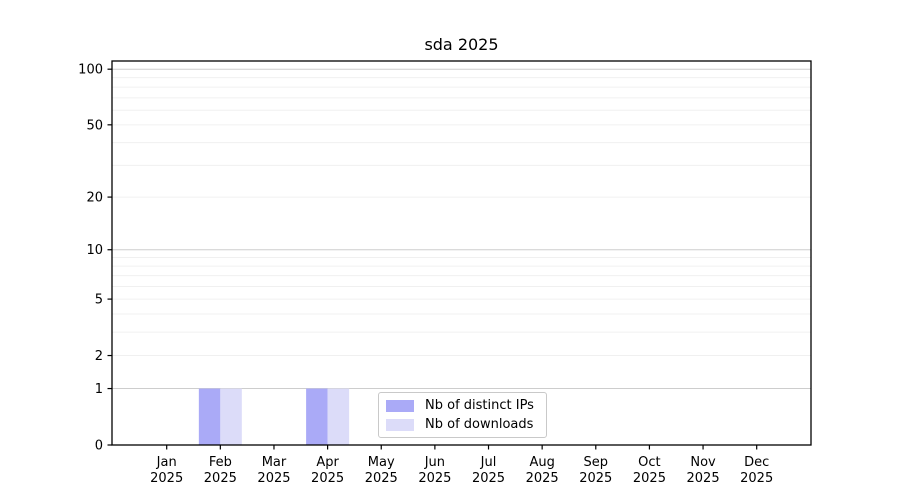 The image size is (900, 500). What do you see at coordinates (400, 424) in the screenshot?
I see `legend-swatch-downloads` at bounding box center [400, 424].